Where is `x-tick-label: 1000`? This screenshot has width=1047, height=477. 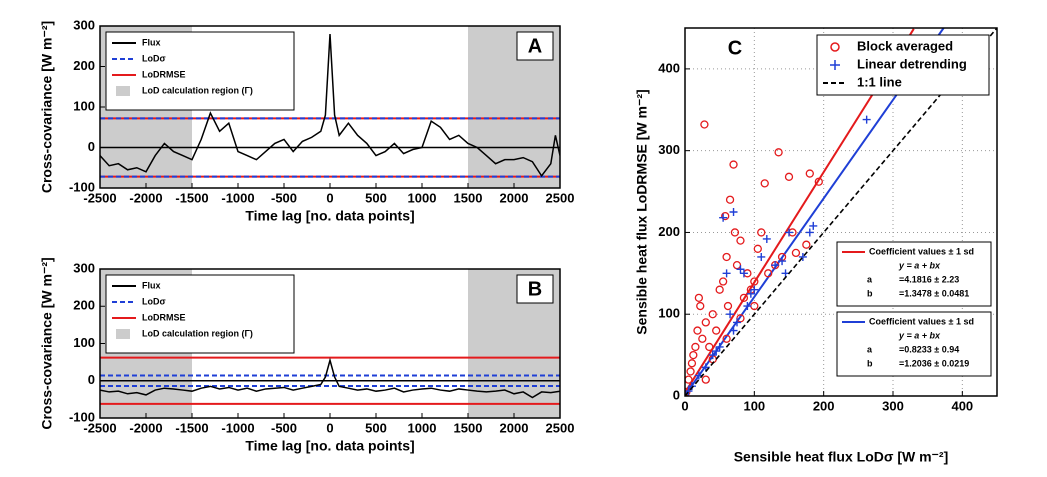 x-tick-label: 1000 is located at coordinates (422, 427).